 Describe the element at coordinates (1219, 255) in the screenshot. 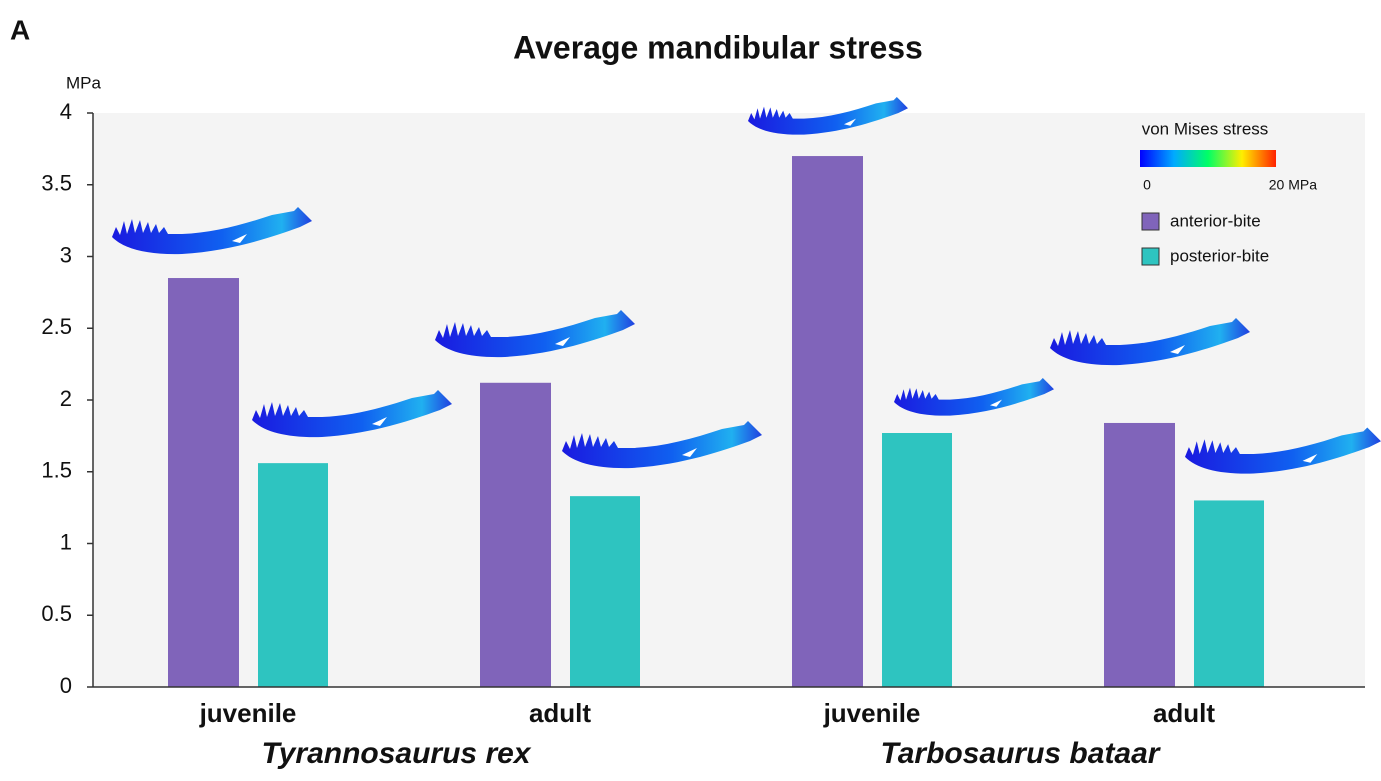

I see `legend-label: posterior-bite` at that location.